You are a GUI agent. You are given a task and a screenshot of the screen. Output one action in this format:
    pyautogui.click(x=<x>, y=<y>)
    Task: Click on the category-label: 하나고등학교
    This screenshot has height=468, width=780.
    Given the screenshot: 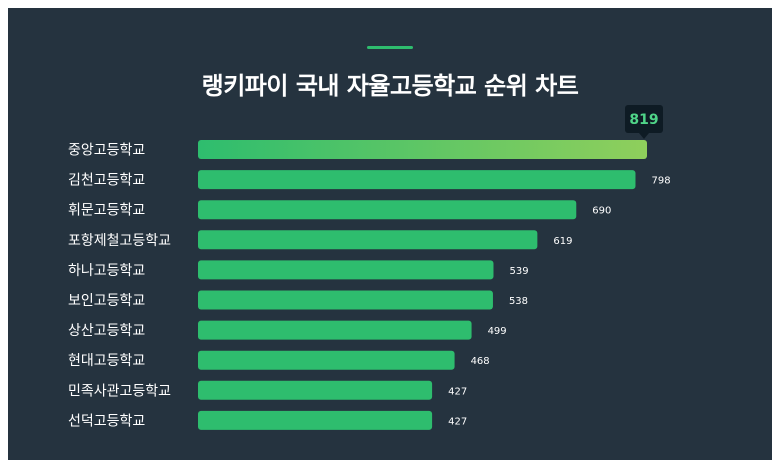 What is the action you would take?
    pyautogui.click(x=106, y=271)
    